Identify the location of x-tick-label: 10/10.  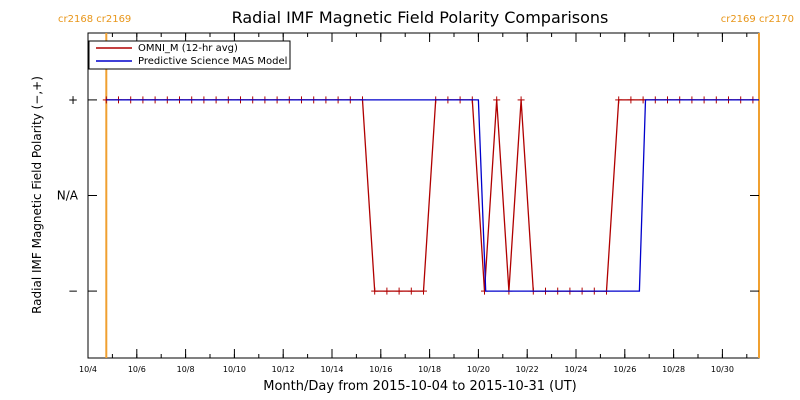
(234, 369).